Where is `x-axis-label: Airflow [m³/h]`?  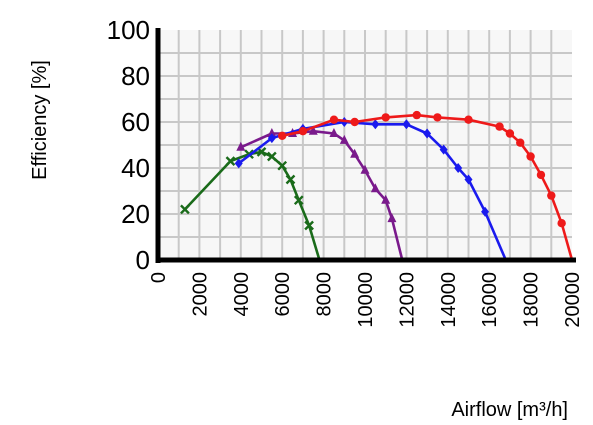 x-axis-label: Airflow [m³/h] is located at coordinates (509, 410).